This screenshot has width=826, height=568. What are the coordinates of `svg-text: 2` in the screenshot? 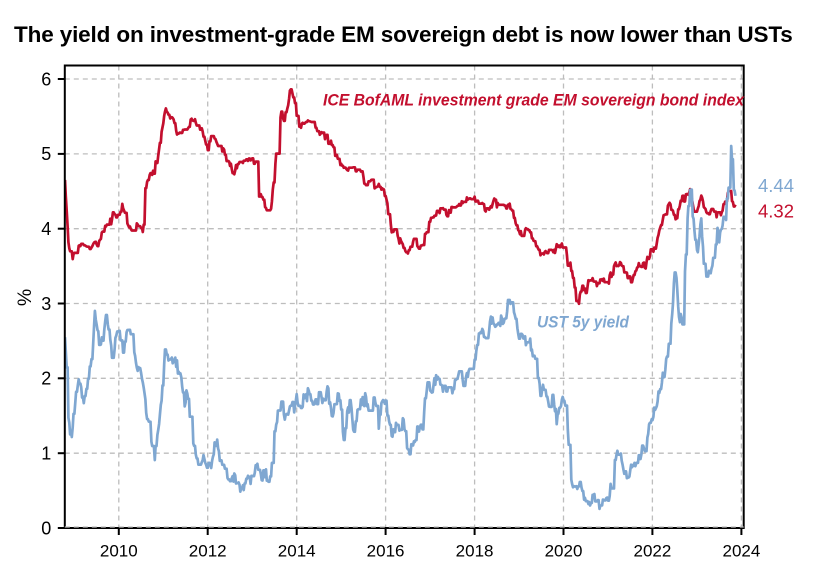 It's located at (46, 379).